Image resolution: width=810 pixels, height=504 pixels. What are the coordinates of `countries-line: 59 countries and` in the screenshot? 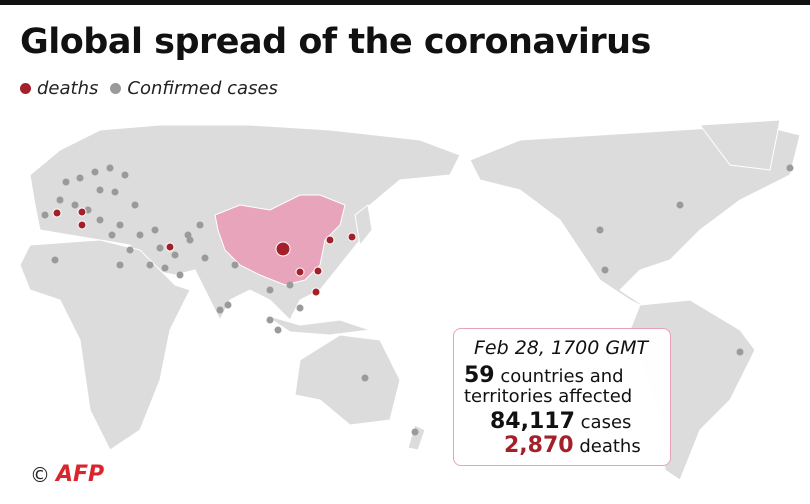 It's located at (544, 375).